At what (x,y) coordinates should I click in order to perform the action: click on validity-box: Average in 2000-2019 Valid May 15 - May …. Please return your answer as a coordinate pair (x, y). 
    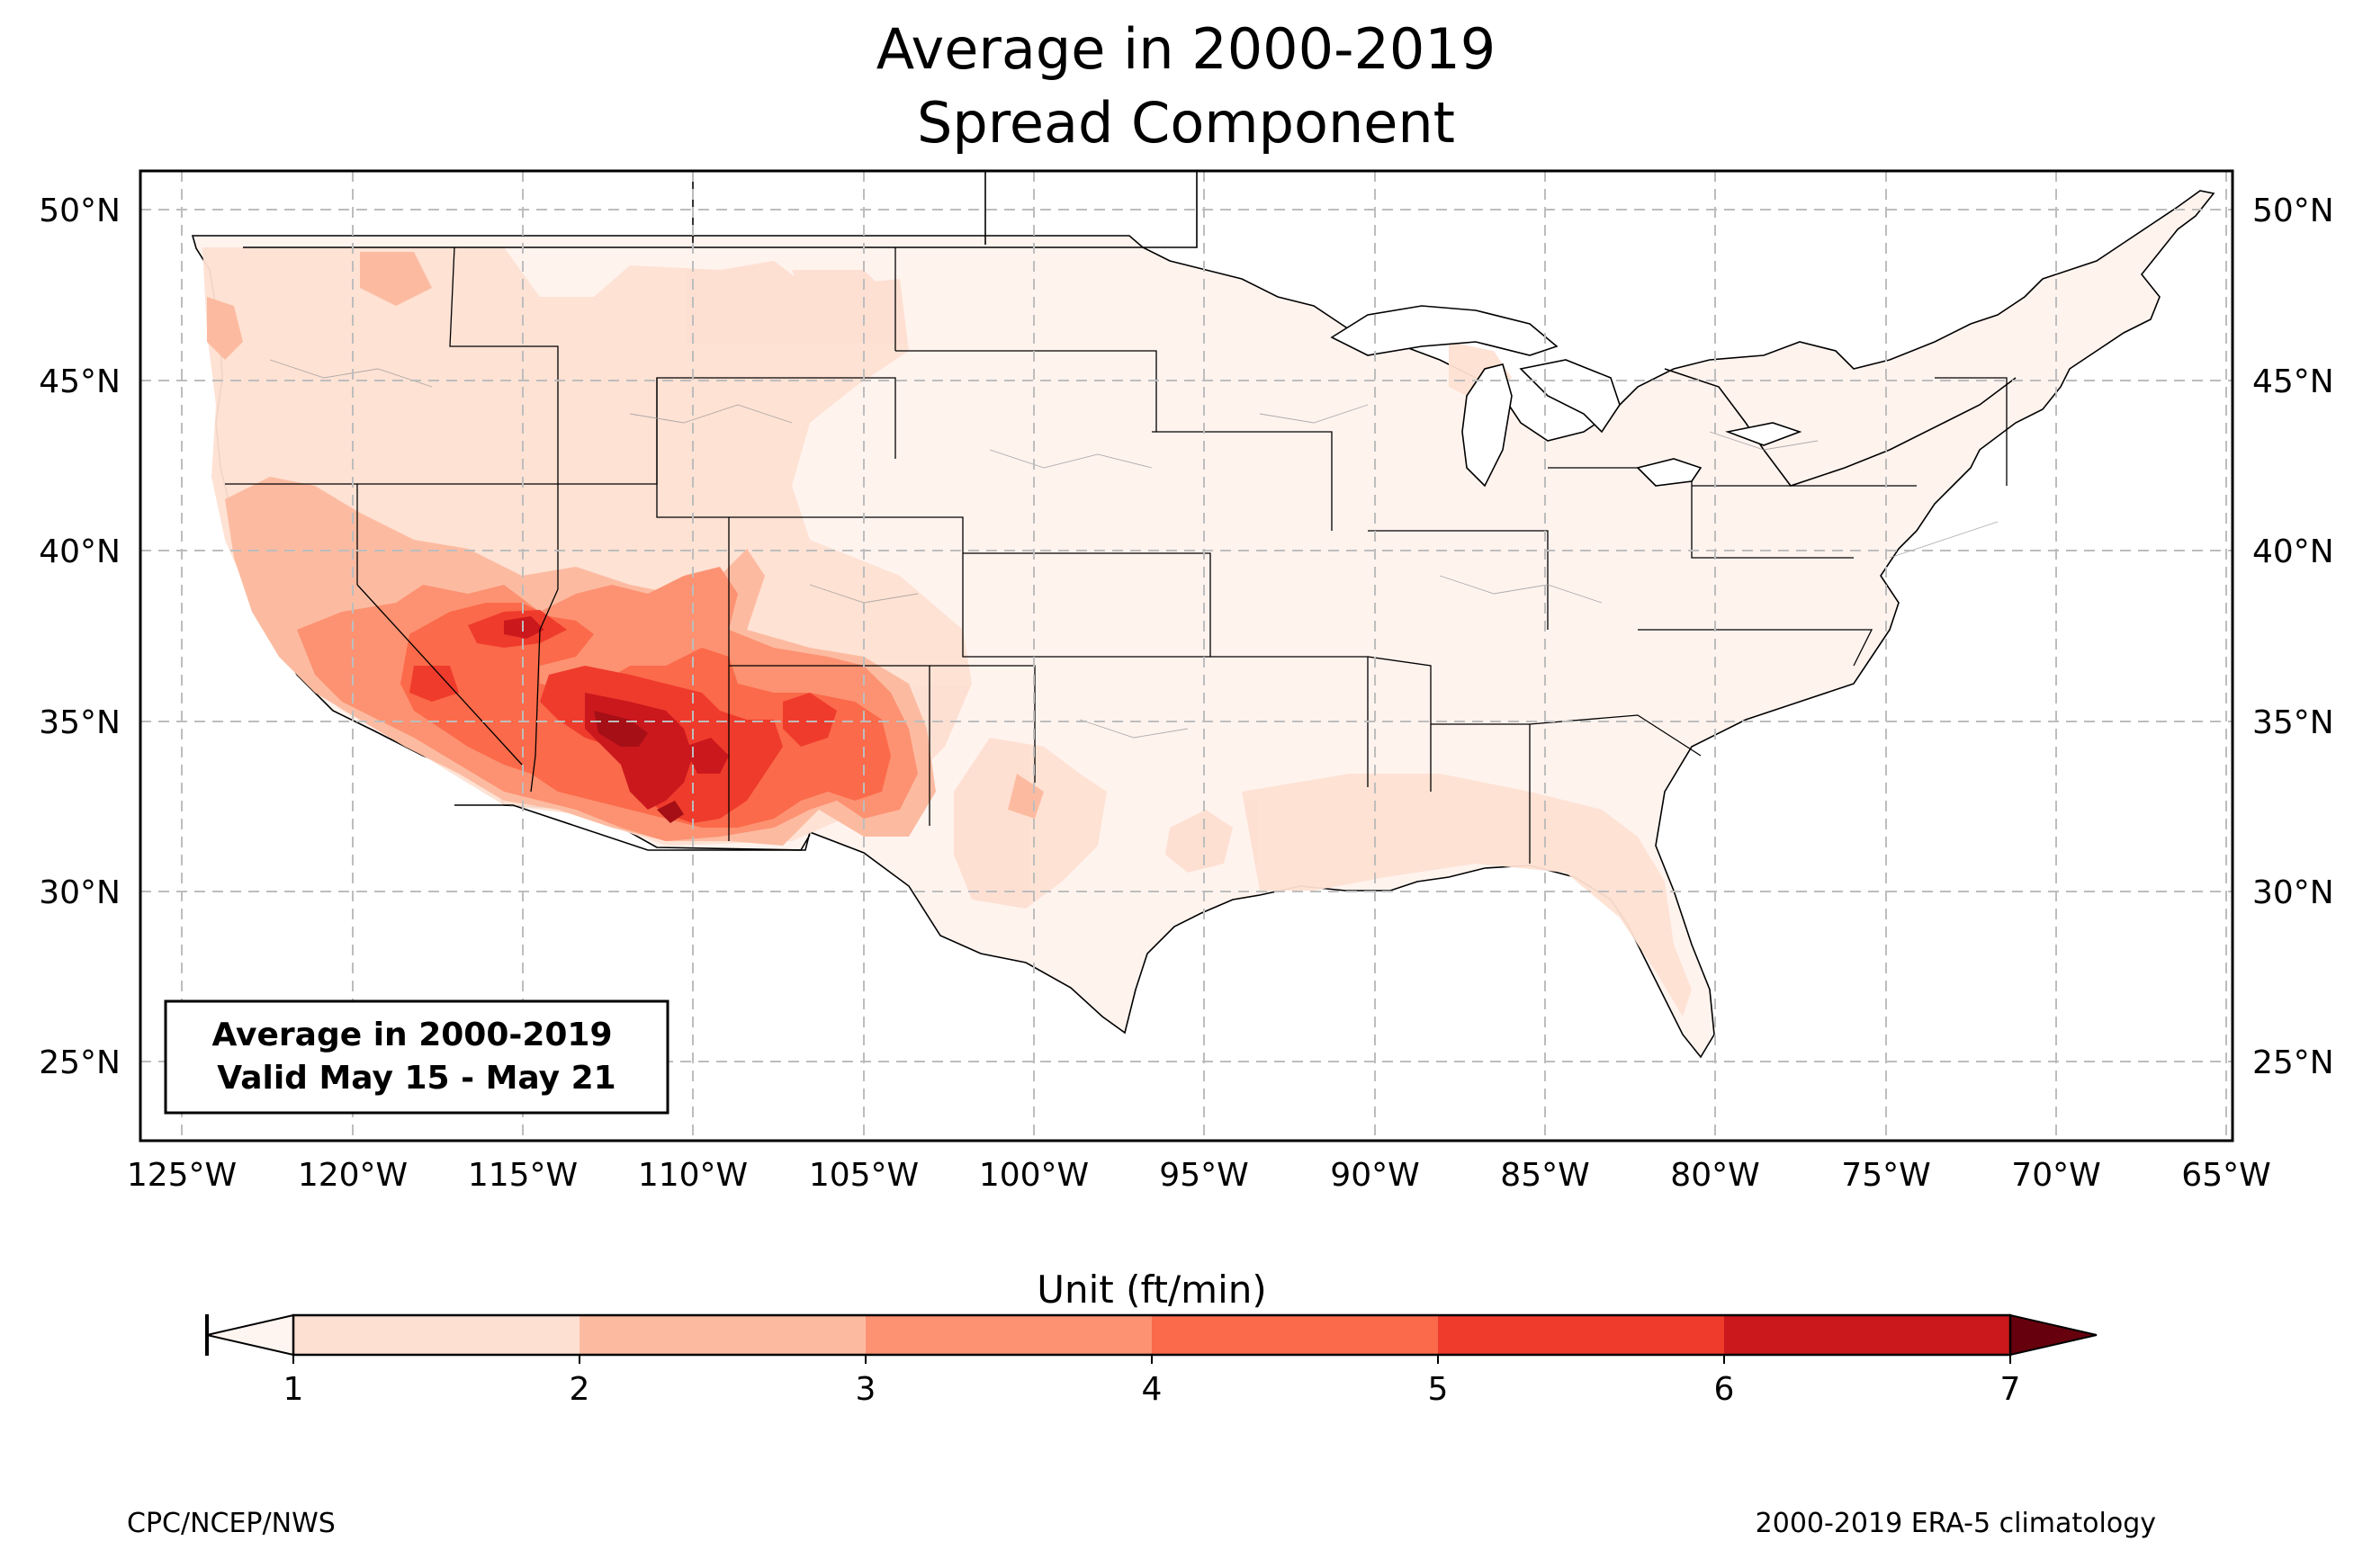
    Looking at the image, I should click on (416, 1057).